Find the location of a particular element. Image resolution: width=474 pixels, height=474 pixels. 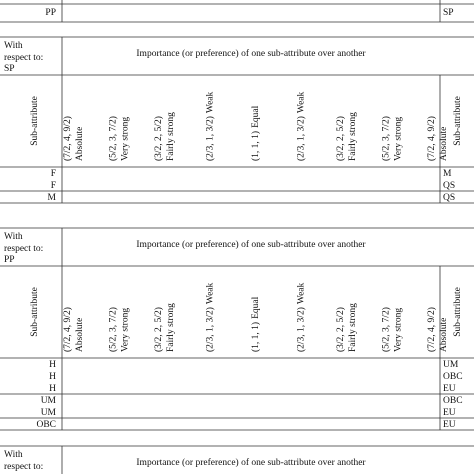

row-left: OBC is located at coordinates (46, 425).